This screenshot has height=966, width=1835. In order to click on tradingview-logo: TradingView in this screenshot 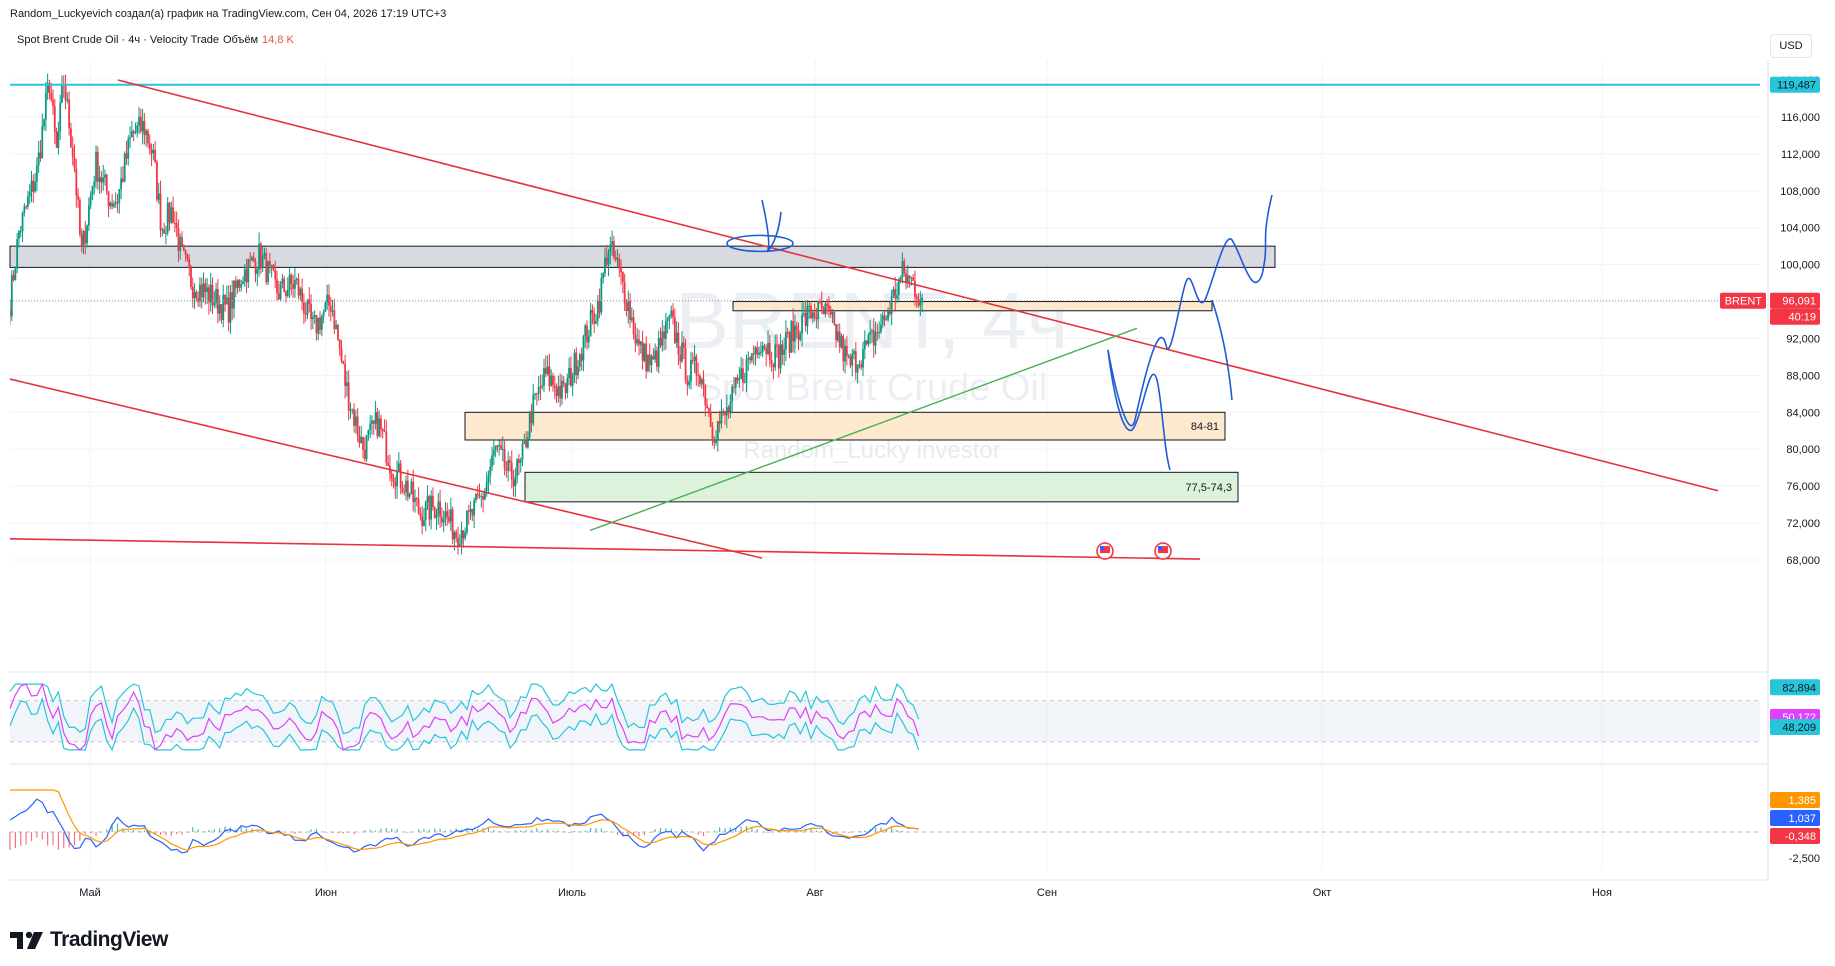, I will do `click(89, 940)`.